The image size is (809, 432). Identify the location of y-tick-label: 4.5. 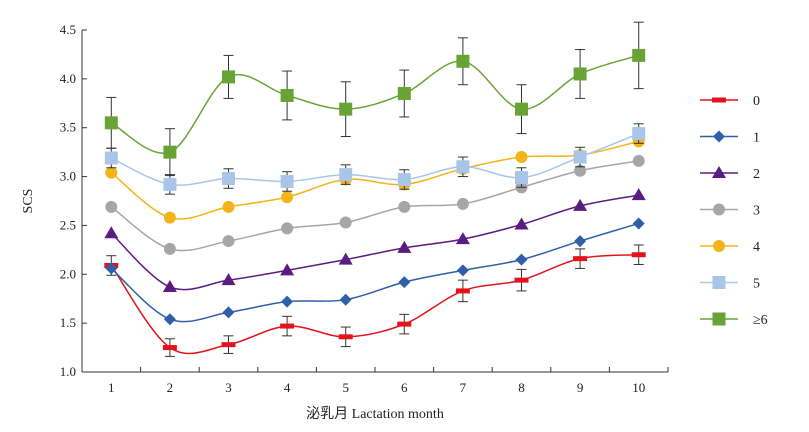
(68, 29).